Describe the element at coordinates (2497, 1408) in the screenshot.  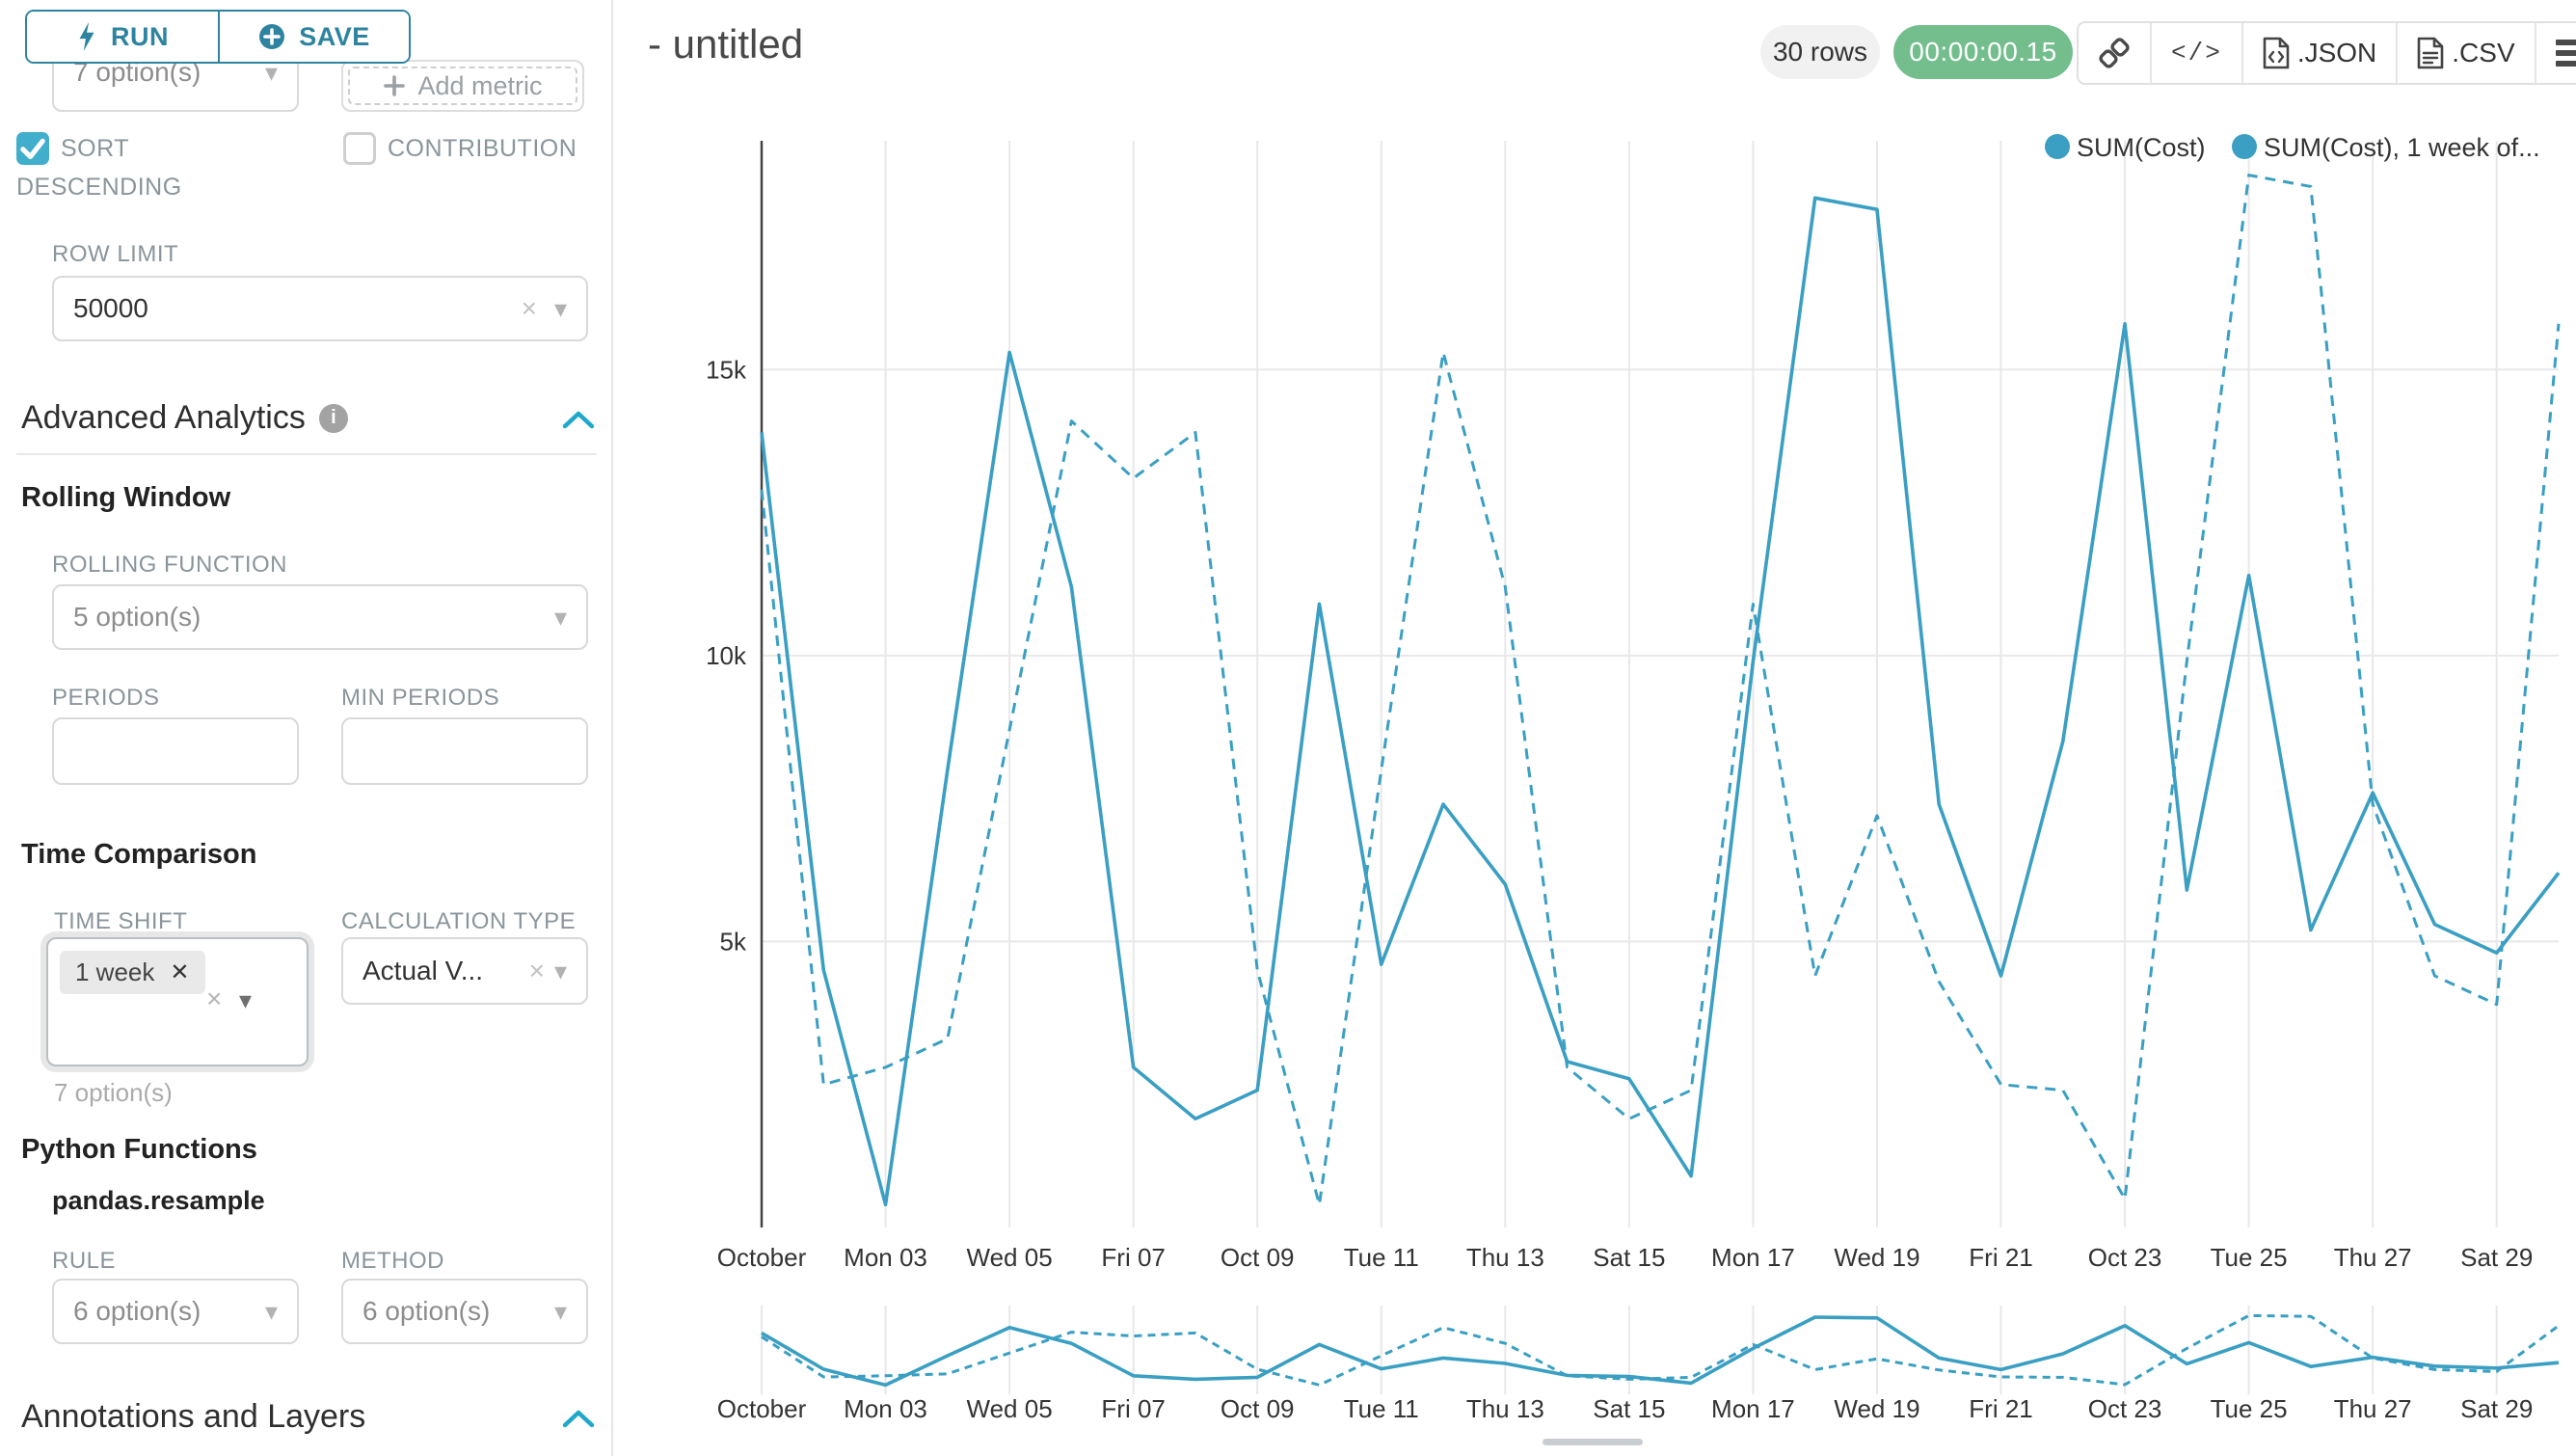
I see `mini-x-axis-tick-label: Sat 29` at that location.